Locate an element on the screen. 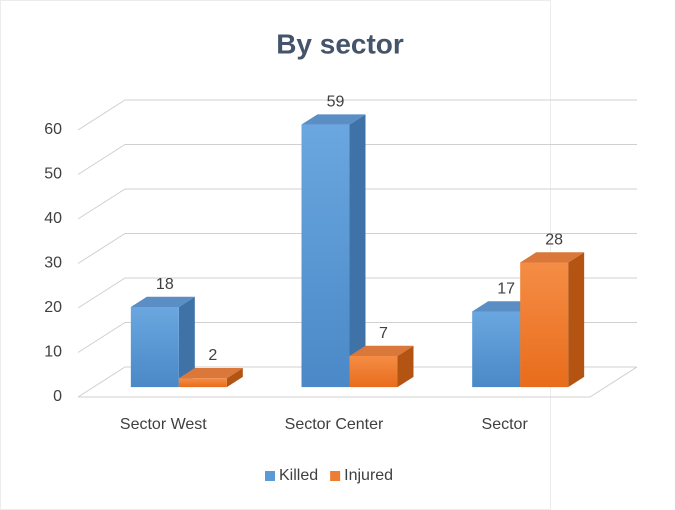  legend-label: Killed is located at coordinates (298, 475).